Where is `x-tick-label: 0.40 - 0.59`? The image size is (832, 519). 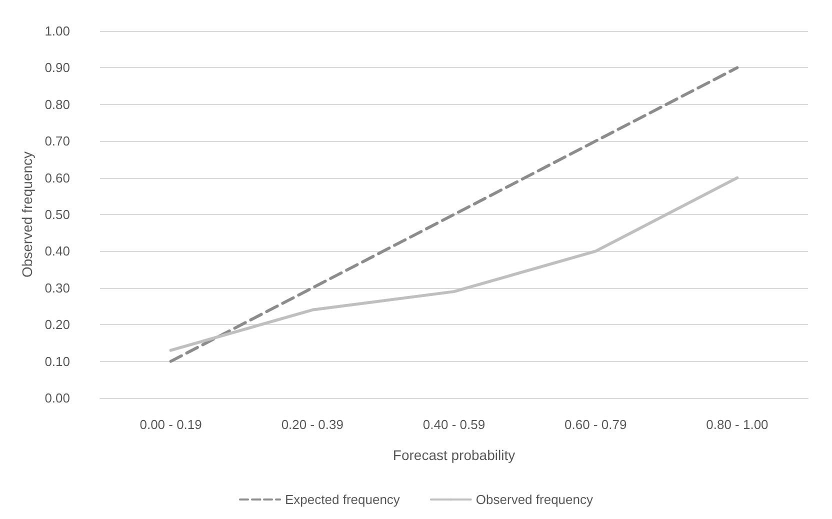 x-tick-label: 0.40 - 0.59 is located at coordinates (454, 424).